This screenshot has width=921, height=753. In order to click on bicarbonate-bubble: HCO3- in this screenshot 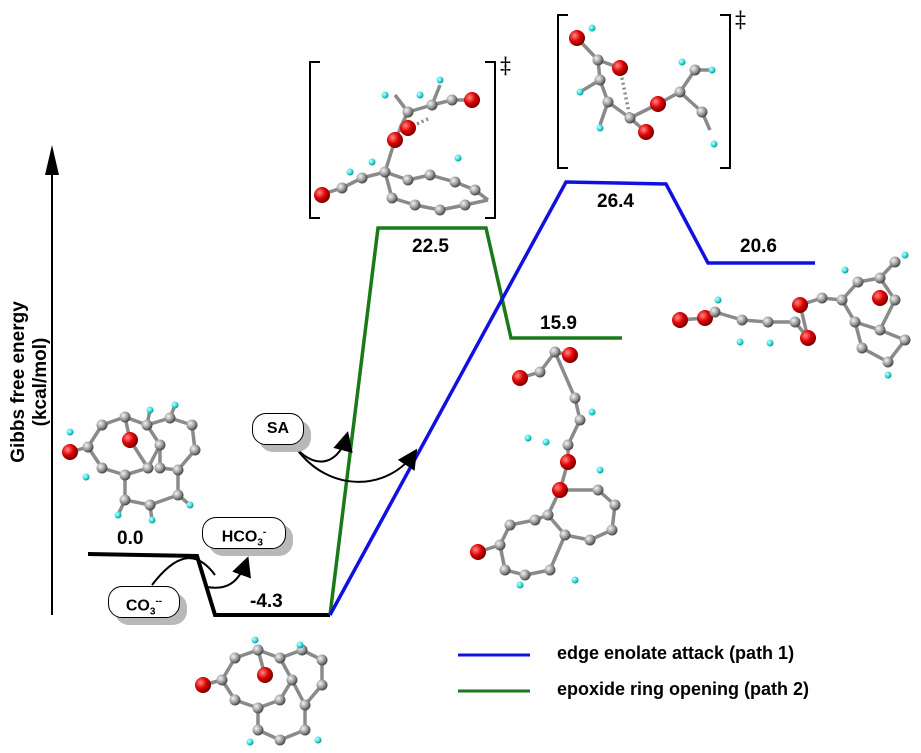, I will do `click(244, 533)`.